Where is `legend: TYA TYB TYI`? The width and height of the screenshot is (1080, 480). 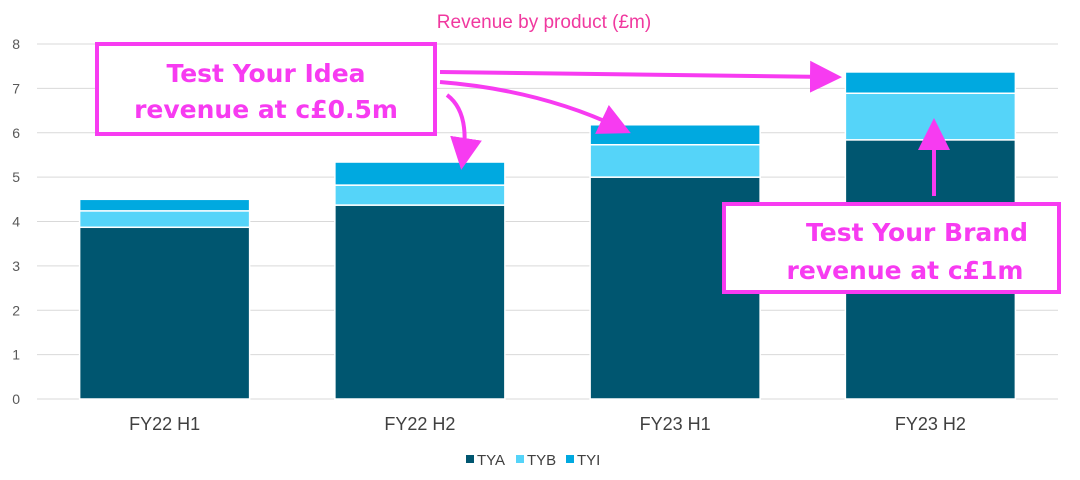
legend: TYA TYB TYI is located at coordinates (533, 460).